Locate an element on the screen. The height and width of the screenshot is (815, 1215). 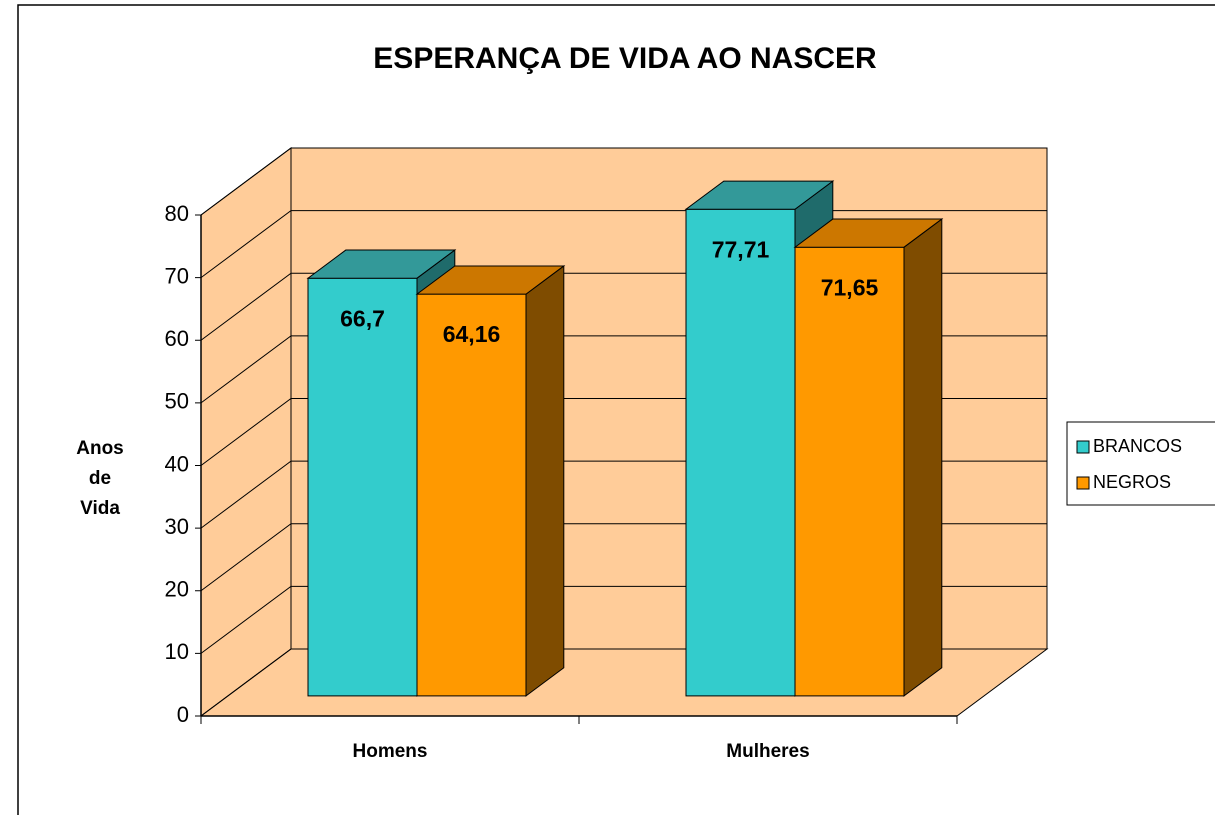
y-tick-label: 0 is located at coordinates (183, 714).